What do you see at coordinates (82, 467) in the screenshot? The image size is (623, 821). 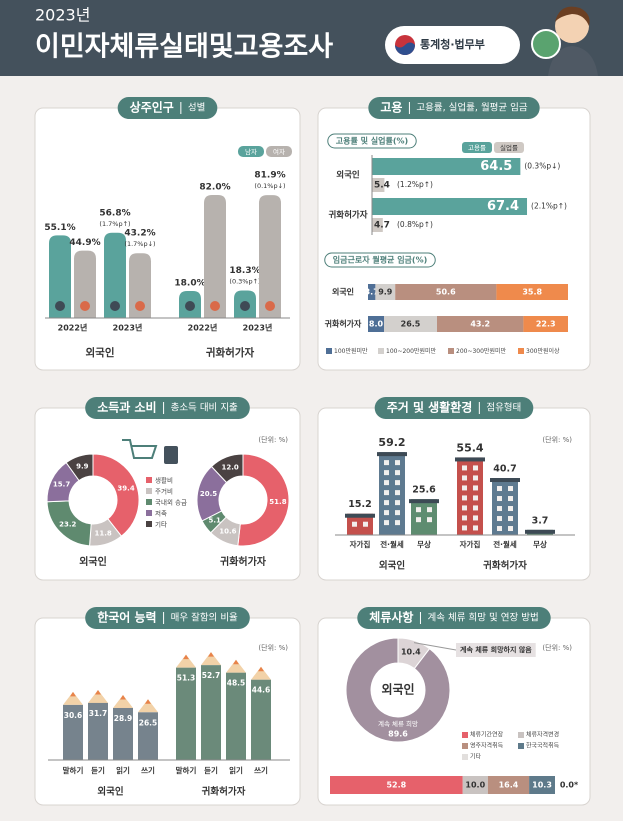 I see `value-label: 9.9` at bounding box center [82, 467].